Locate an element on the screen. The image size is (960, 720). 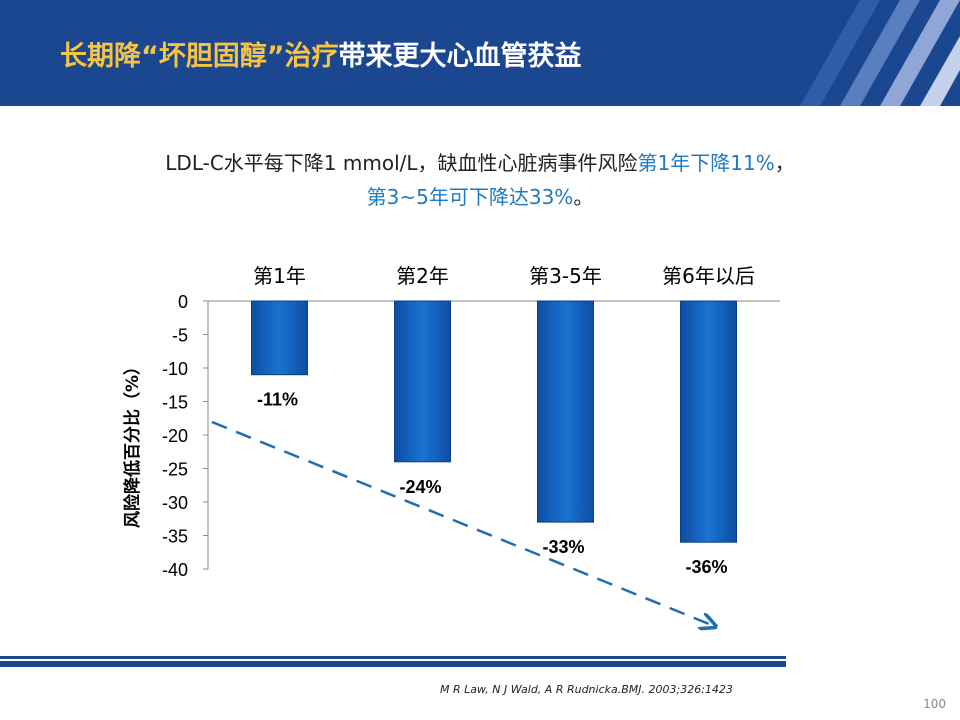
y-tick-label: -20 is located at coordinates (175, 436).